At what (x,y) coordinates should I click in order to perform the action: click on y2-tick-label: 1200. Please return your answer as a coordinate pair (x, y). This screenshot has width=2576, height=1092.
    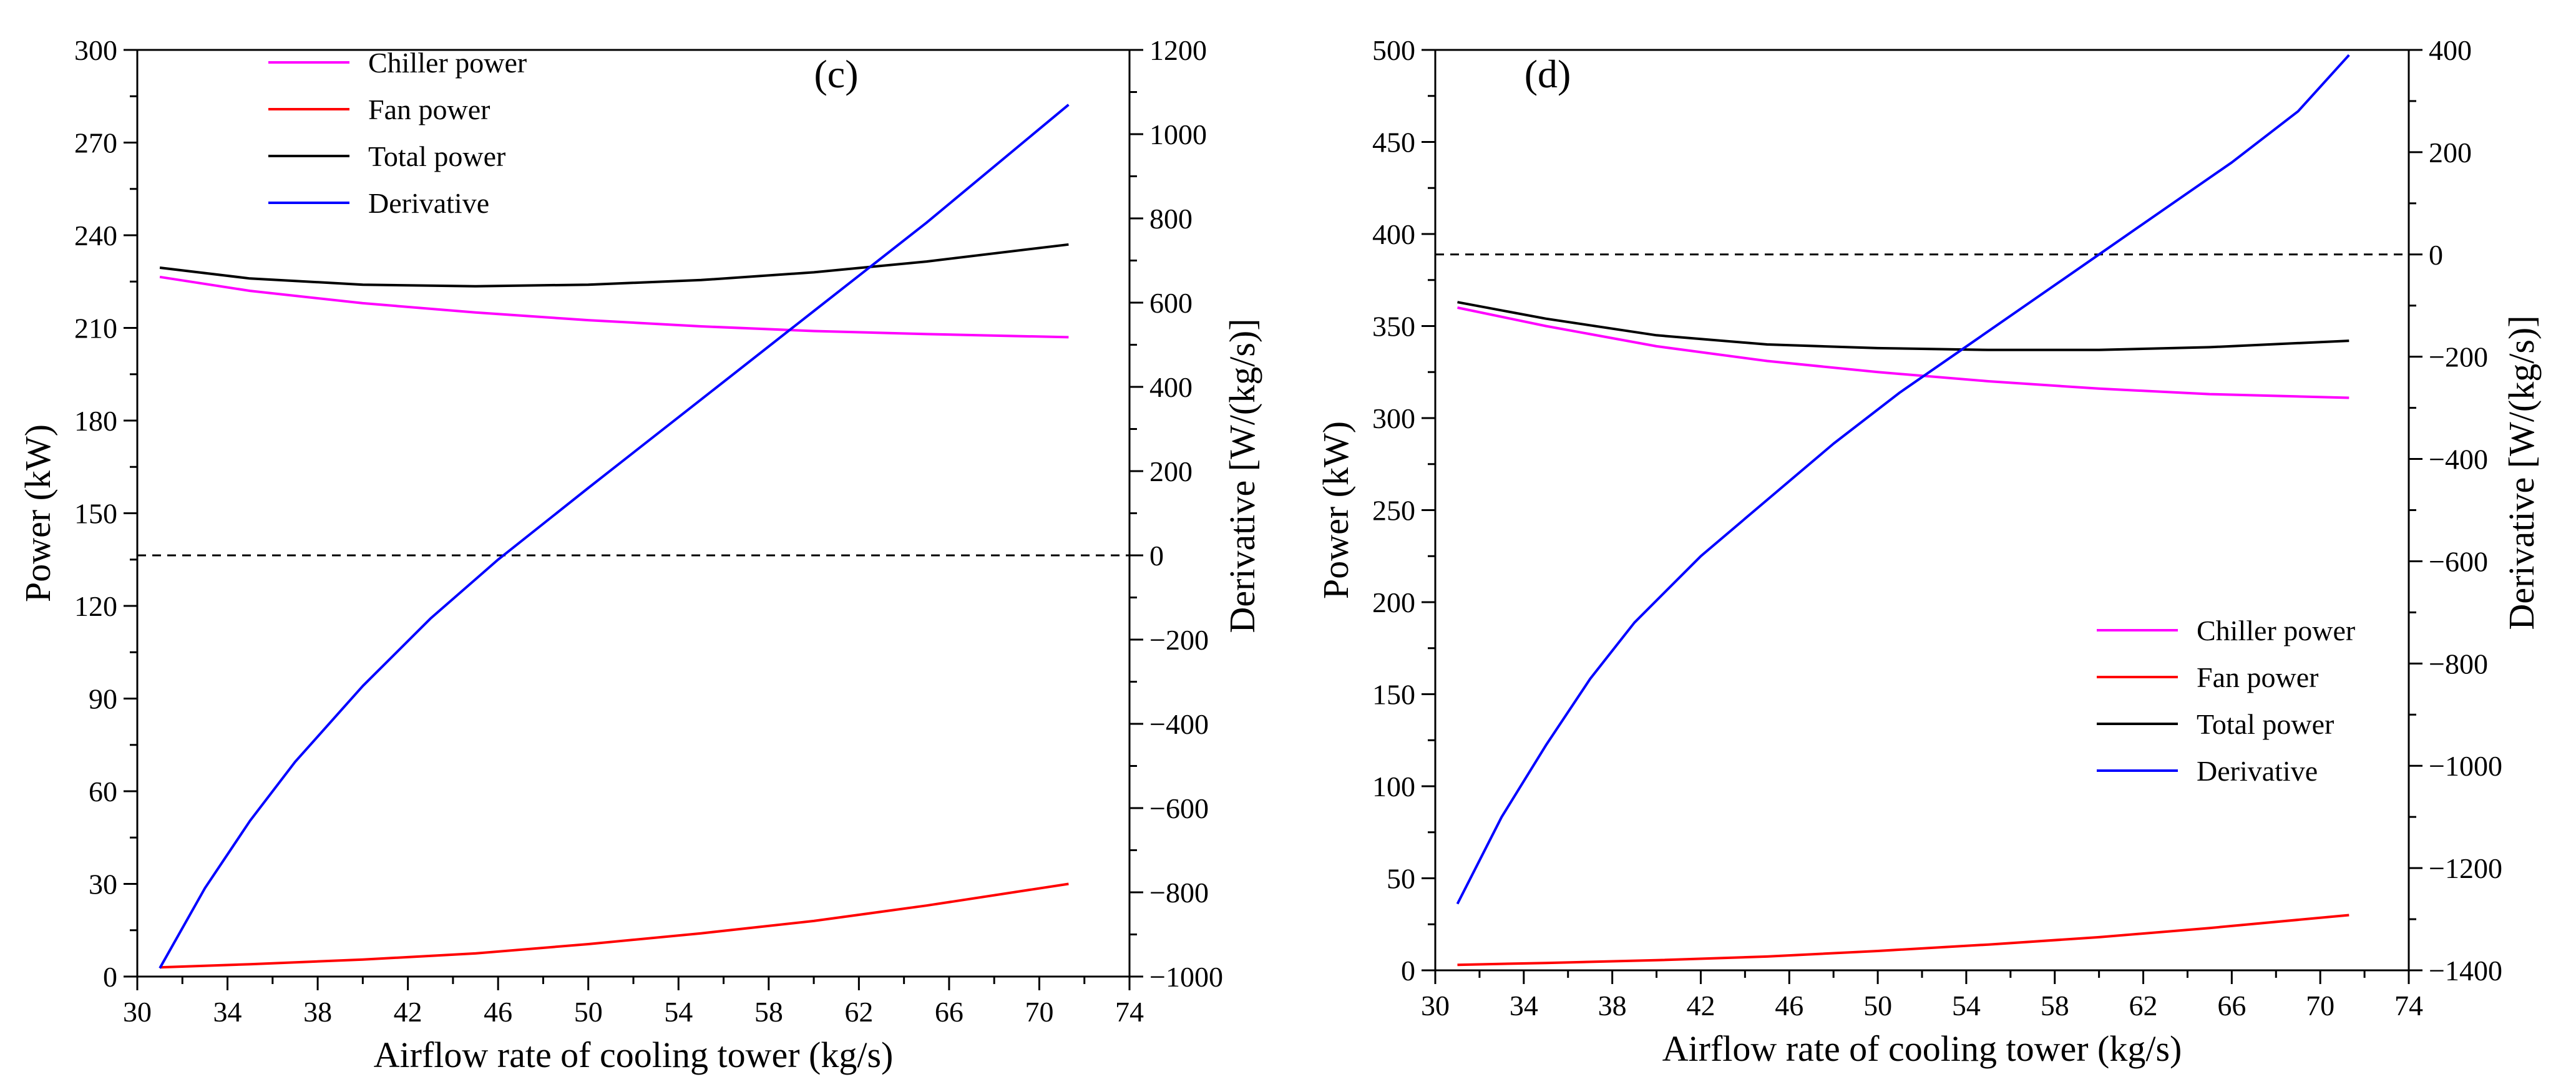
    Looking at the image, I should click on (1178, 50).